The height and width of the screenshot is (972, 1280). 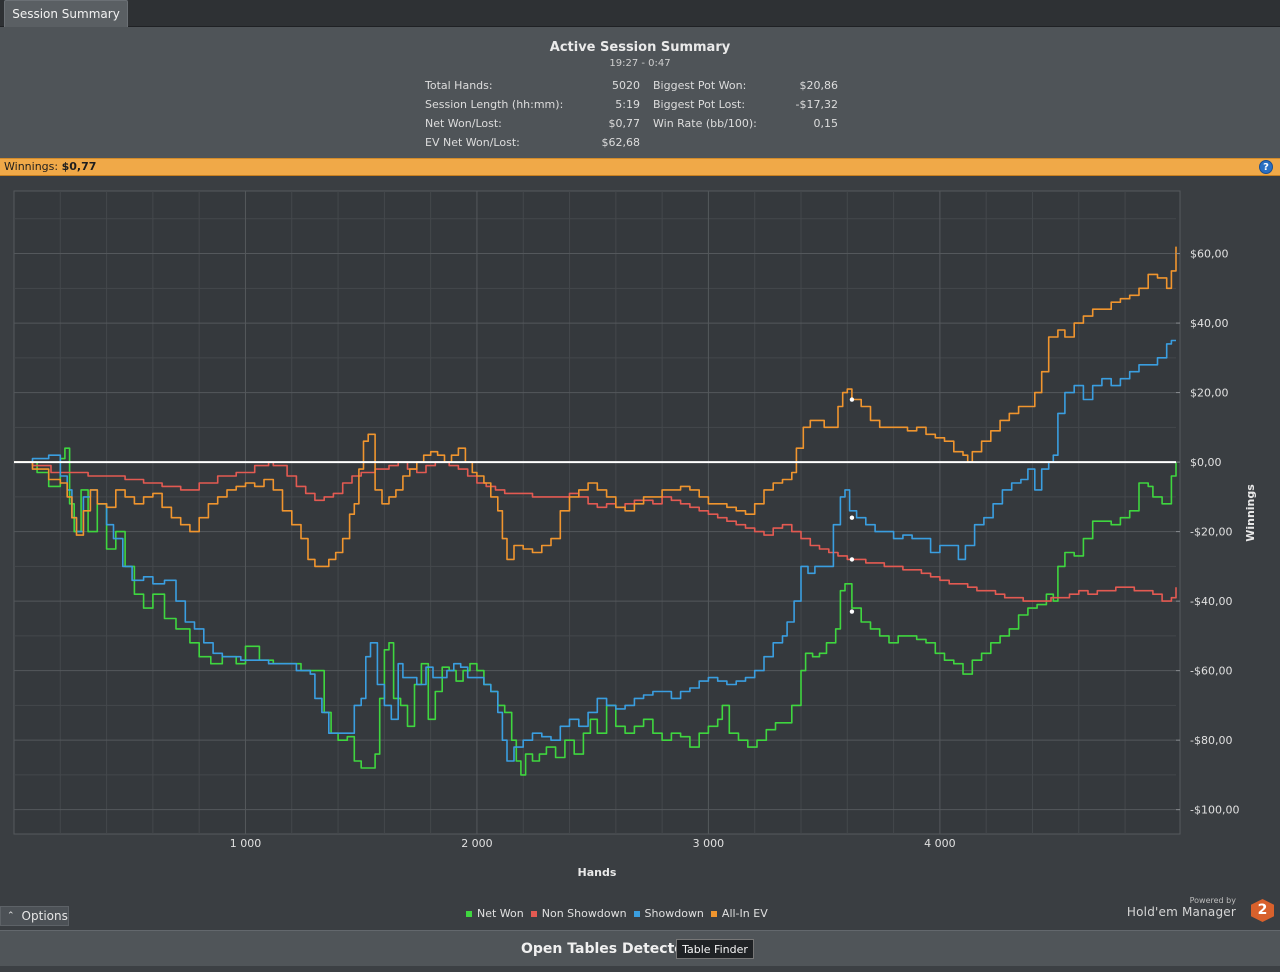 I want to click on summary-title: Active Session Summary, so click(x=640, y=47).